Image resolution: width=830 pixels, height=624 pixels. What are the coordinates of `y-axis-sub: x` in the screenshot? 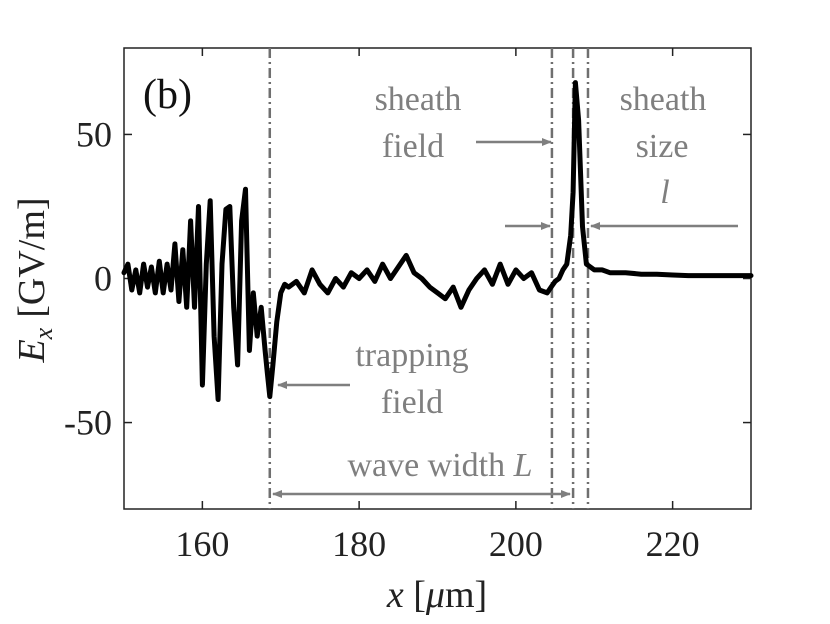 It's located at (43, 333).